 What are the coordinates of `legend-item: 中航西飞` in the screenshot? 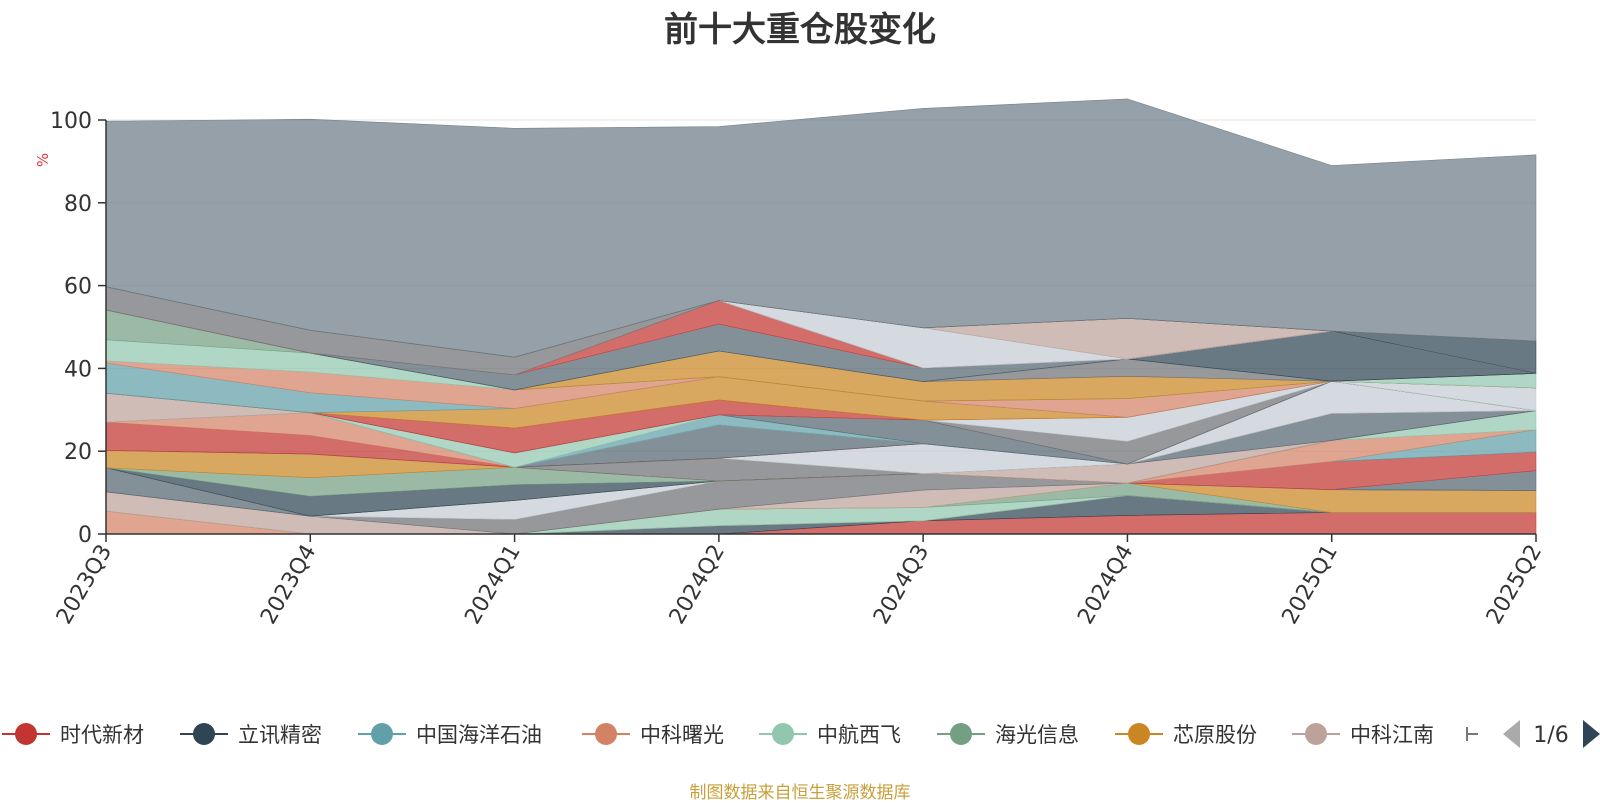 It's located at (830, 735).